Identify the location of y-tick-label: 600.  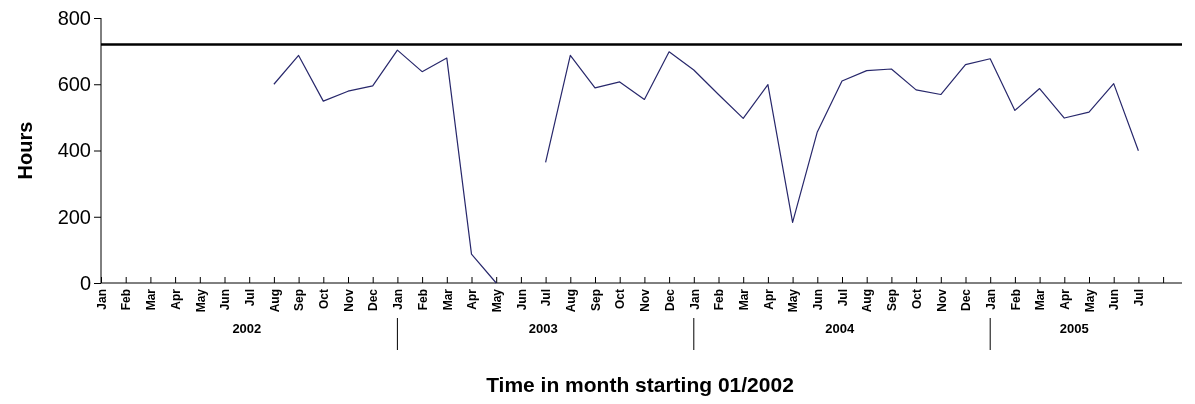
(74, 84).